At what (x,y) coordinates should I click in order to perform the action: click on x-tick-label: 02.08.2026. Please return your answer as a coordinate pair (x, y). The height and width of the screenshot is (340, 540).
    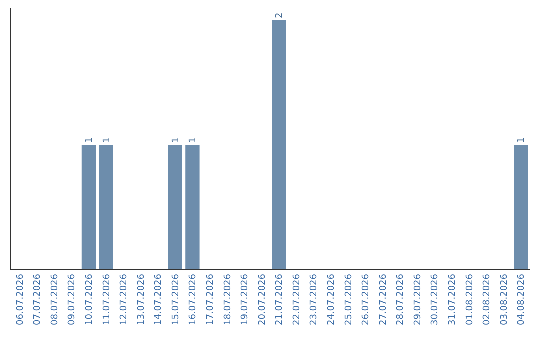
    Looking at the image, I should click on (487, 300).